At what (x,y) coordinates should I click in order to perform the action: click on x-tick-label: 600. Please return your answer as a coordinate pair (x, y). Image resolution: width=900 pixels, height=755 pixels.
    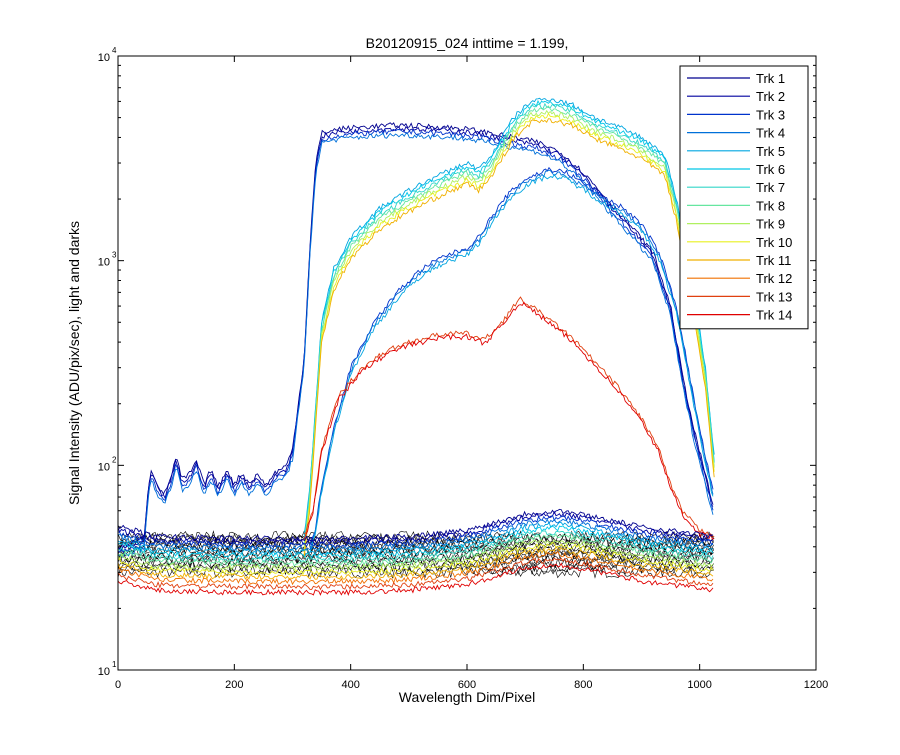
    Looking at the image, I should click on (467, 685).